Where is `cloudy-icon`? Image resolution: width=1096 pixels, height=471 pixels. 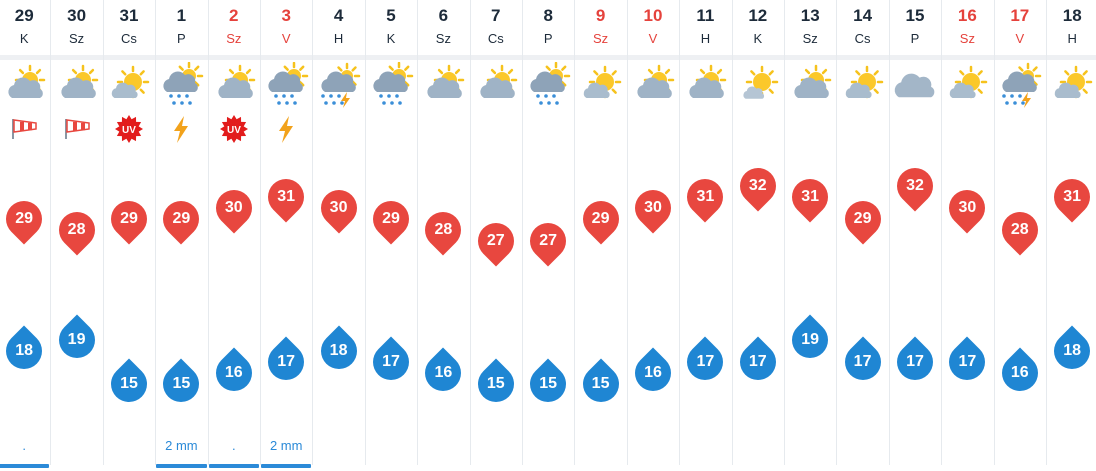
cloudy-icon is located at coordinates (914, 85).